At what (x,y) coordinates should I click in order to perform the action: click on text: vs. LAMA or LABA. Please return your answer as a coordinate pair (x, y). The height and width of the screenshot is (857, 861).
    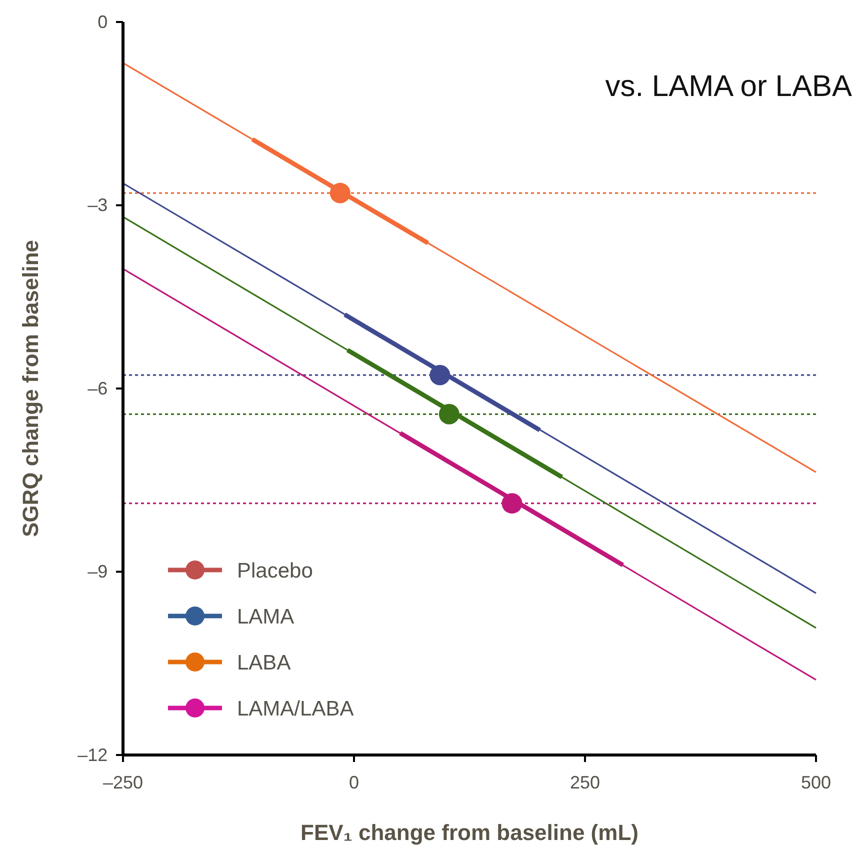
    Looking at the image, I should click on (728, 86).